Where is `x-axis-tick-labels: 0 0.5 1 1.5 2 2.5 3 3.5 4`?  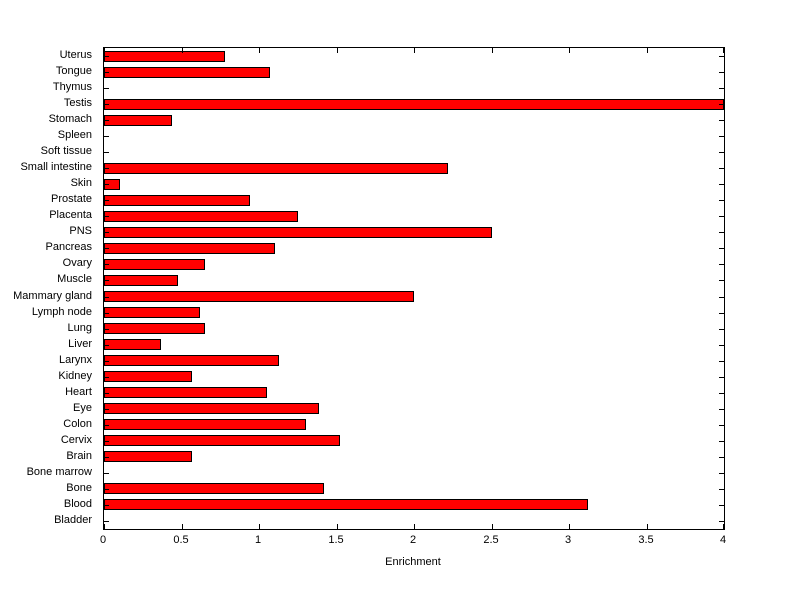 x-axis-tick-labels: 0 0.5 1 1.5 2 2.5 3 3.5 4 is located at coordinates (400, 542).